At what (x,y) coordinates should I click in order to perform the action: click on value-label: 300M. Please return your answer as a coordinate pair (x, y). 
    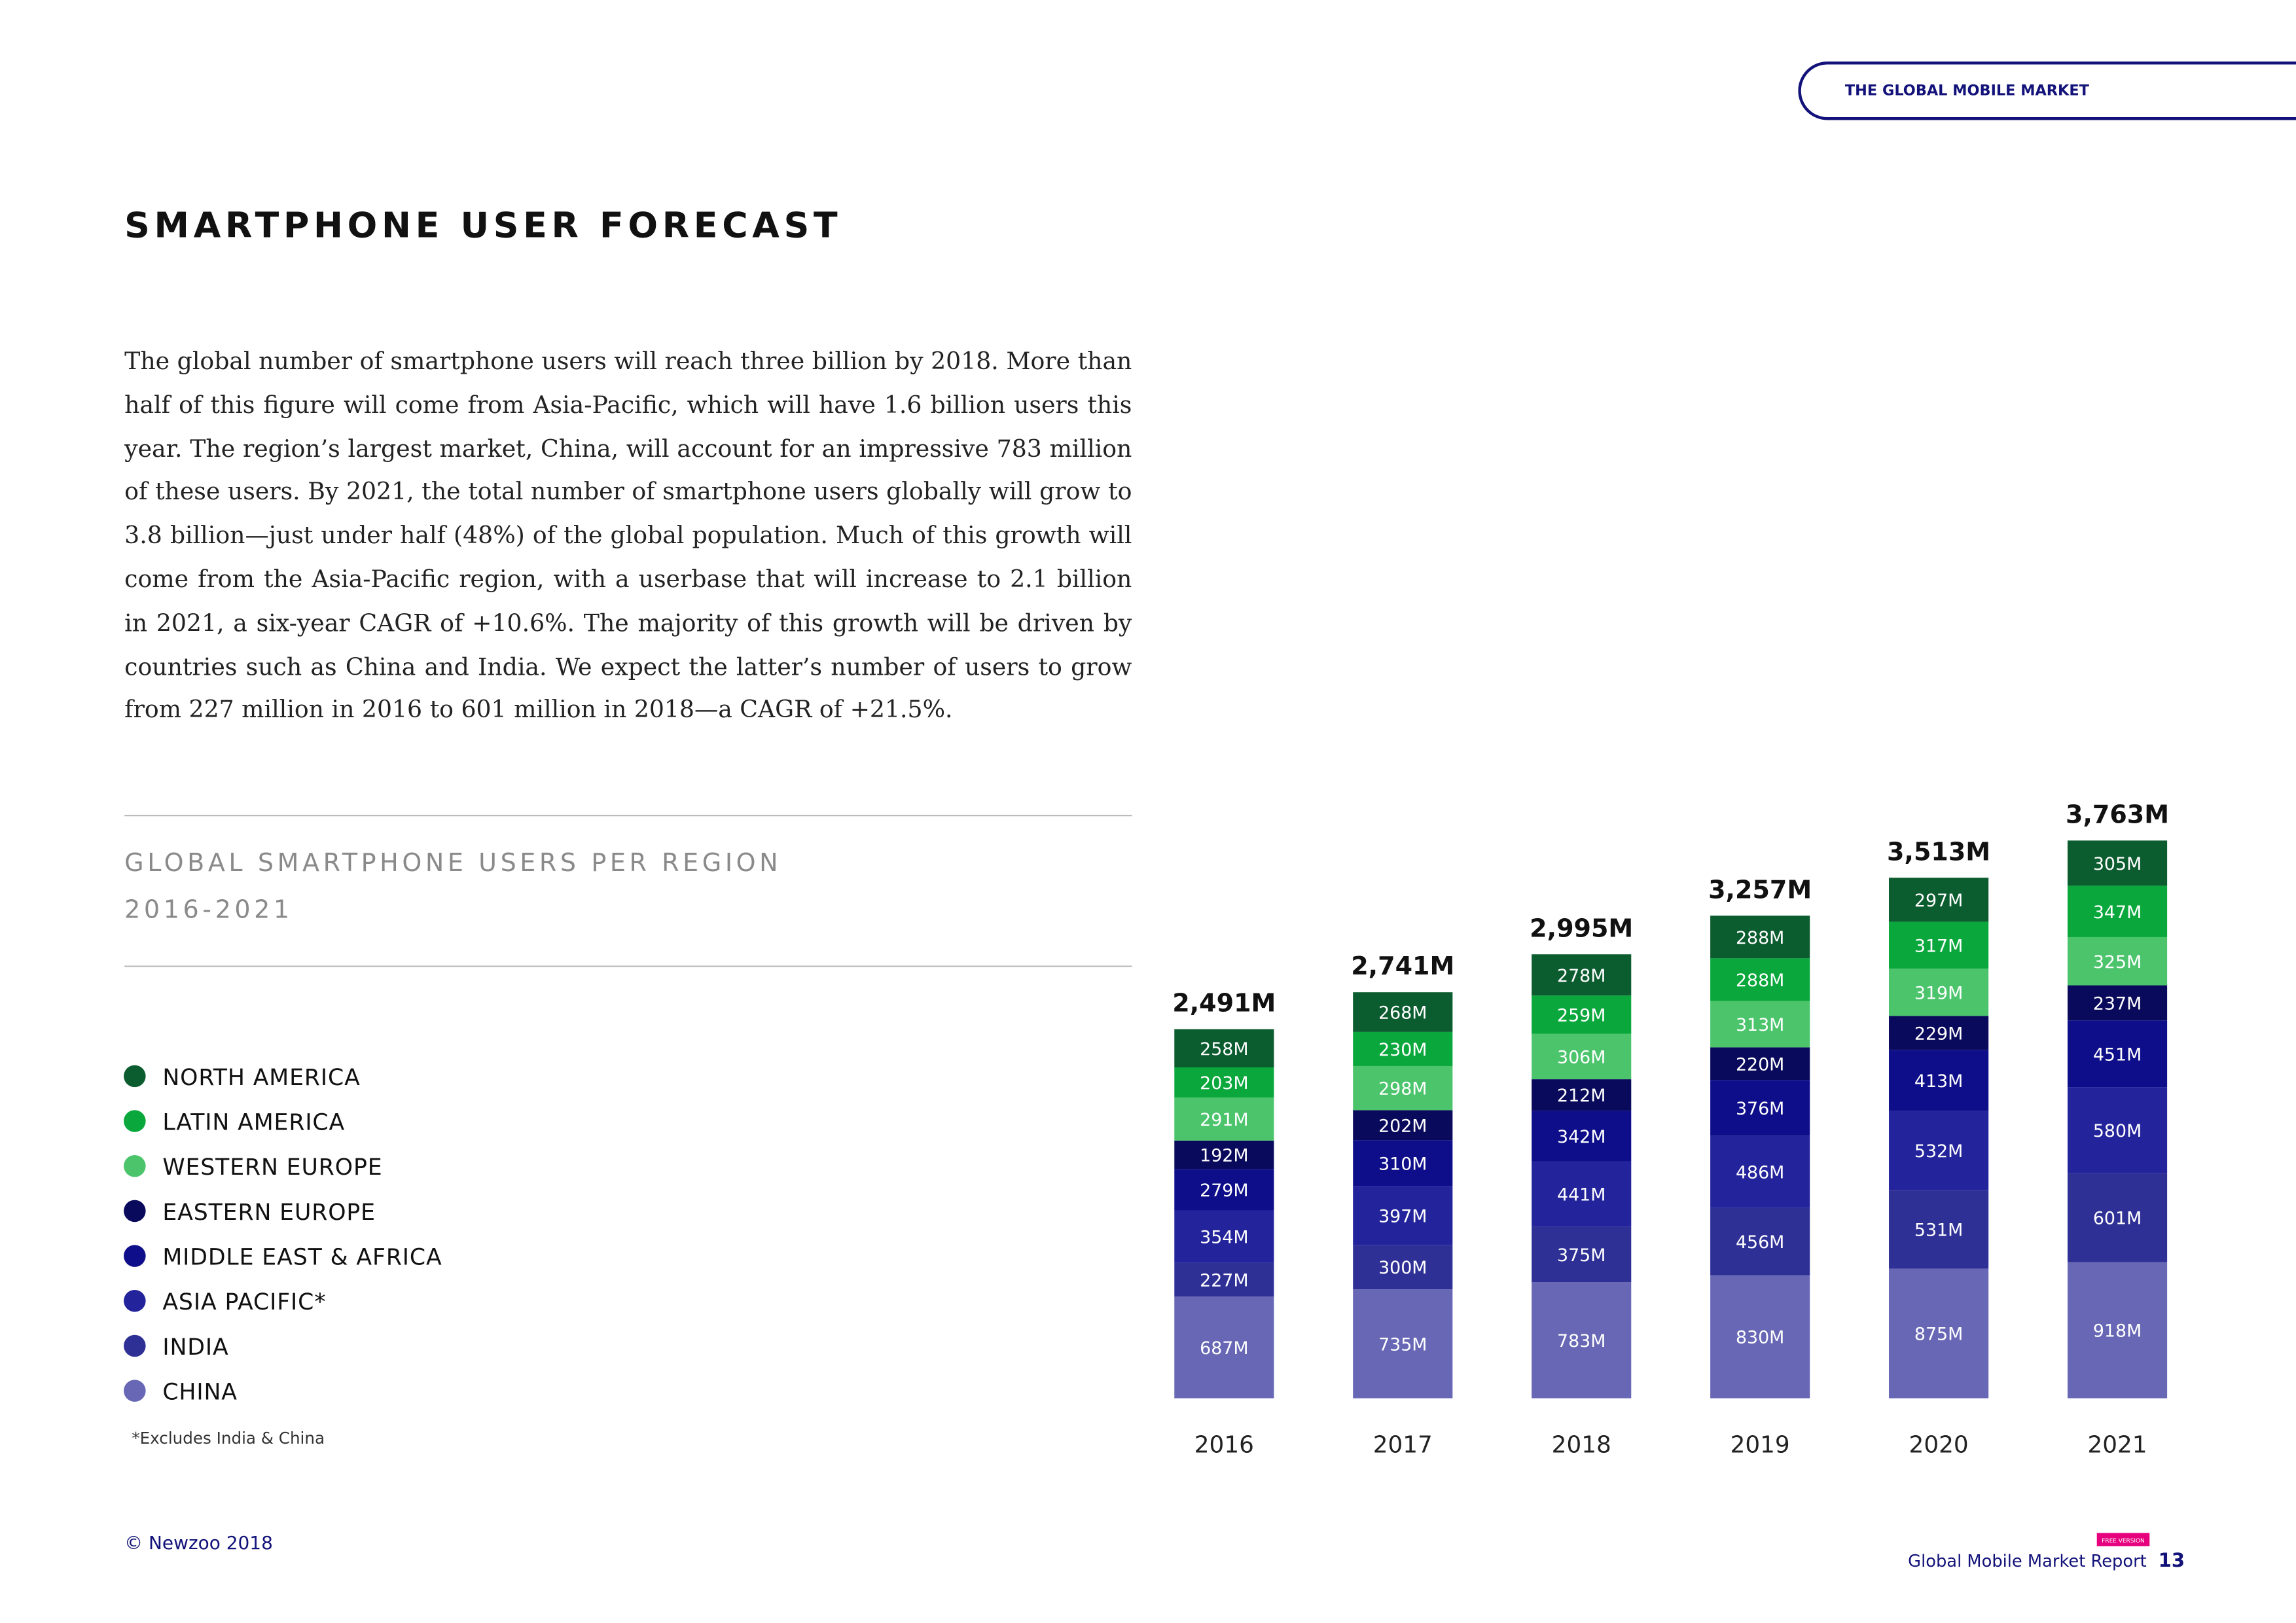
    Looking at the image, I should click on (1402, 1268).